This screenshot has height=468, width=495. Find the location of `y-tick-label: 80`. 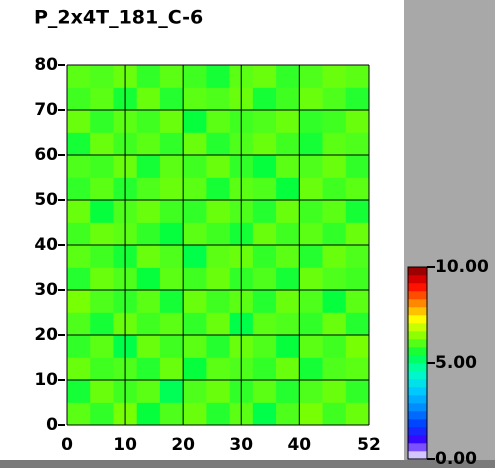

y-tick-label: 80 is located at coordinates (46, 65).